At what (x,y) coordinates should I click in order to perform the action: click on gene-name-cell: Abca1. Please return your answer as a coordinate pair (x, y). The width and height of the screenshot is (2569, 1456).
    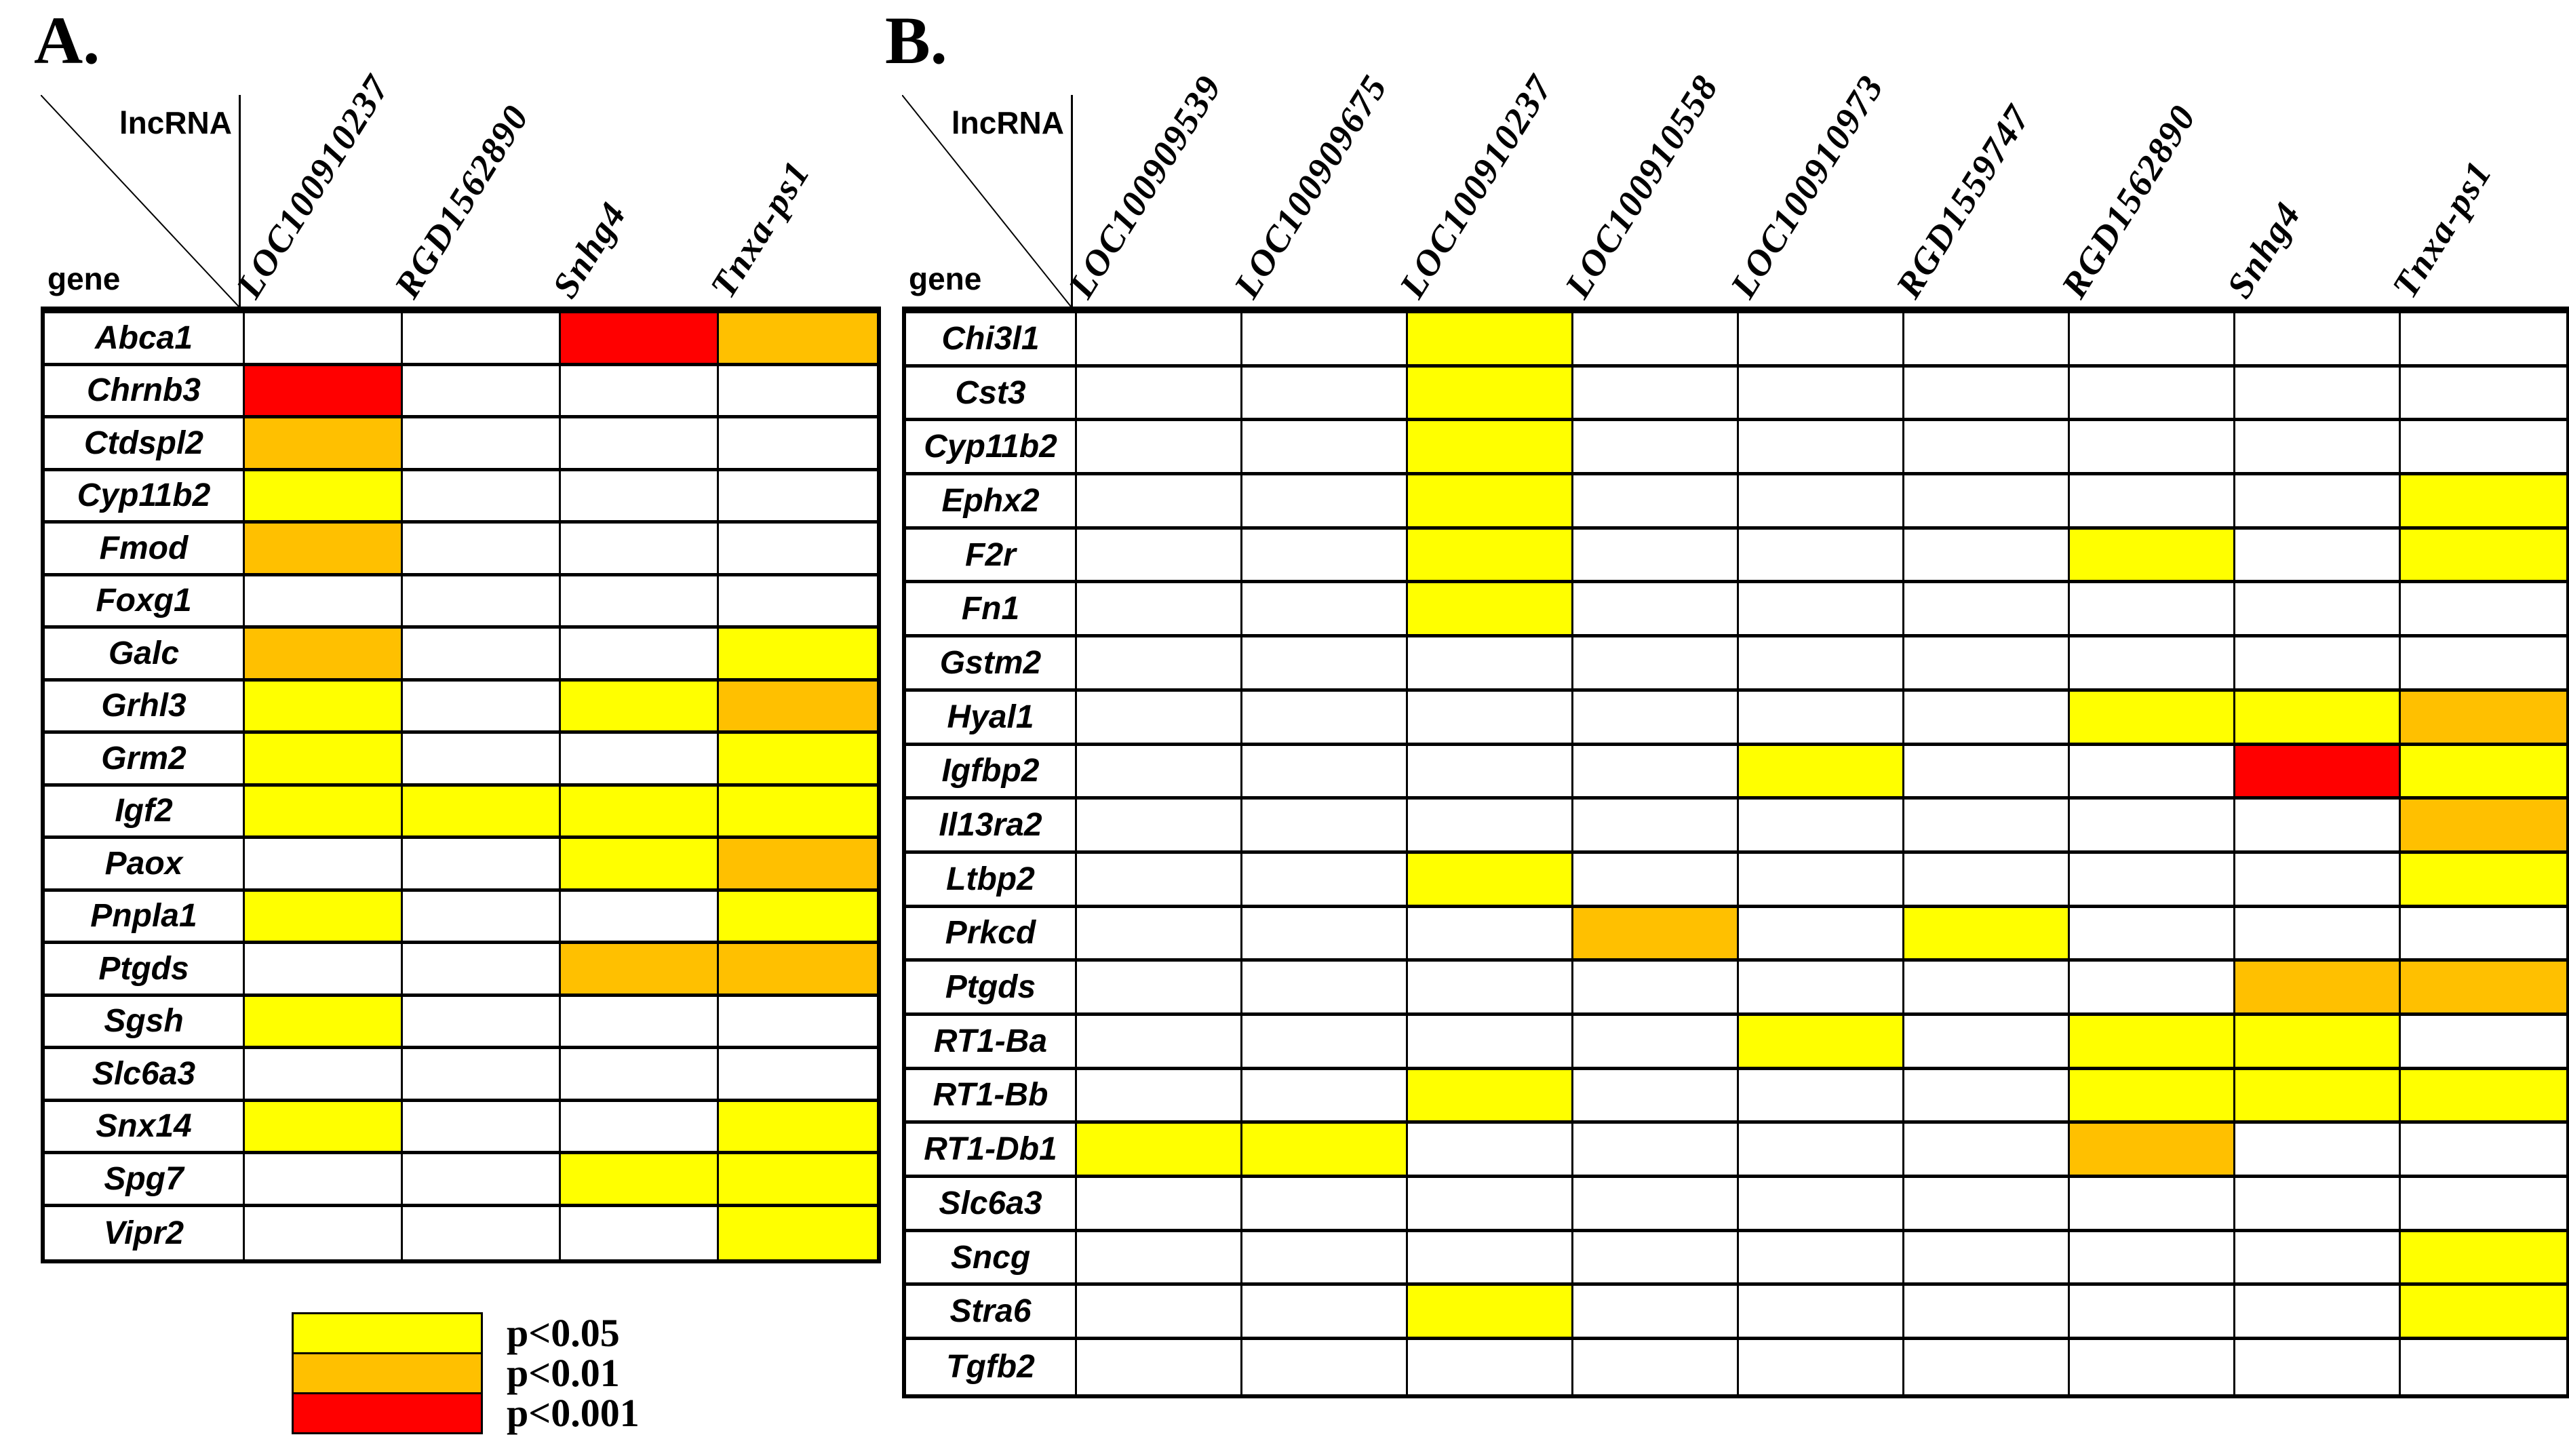
    Looking at the image, I should click on (145, 339).